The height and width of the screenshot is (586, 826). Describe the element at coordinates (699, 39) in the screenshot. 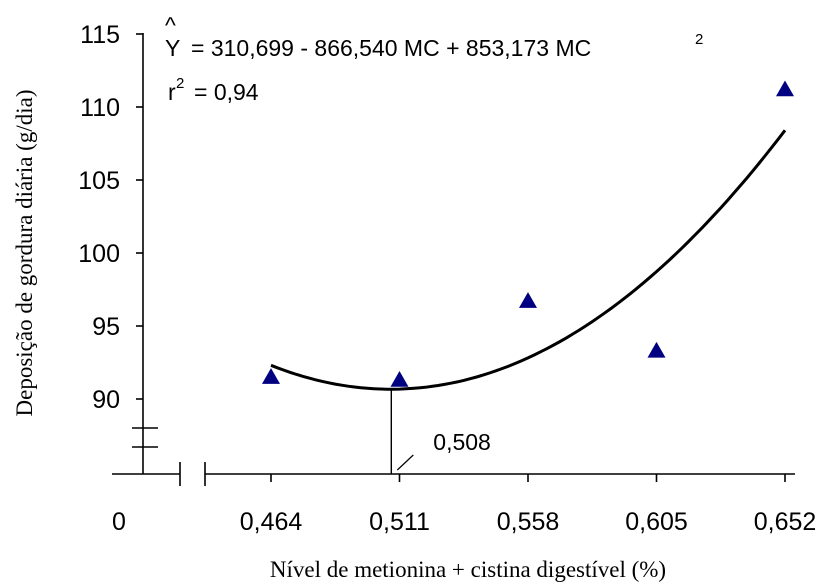

I see `equation-exponent: 2` at that location.